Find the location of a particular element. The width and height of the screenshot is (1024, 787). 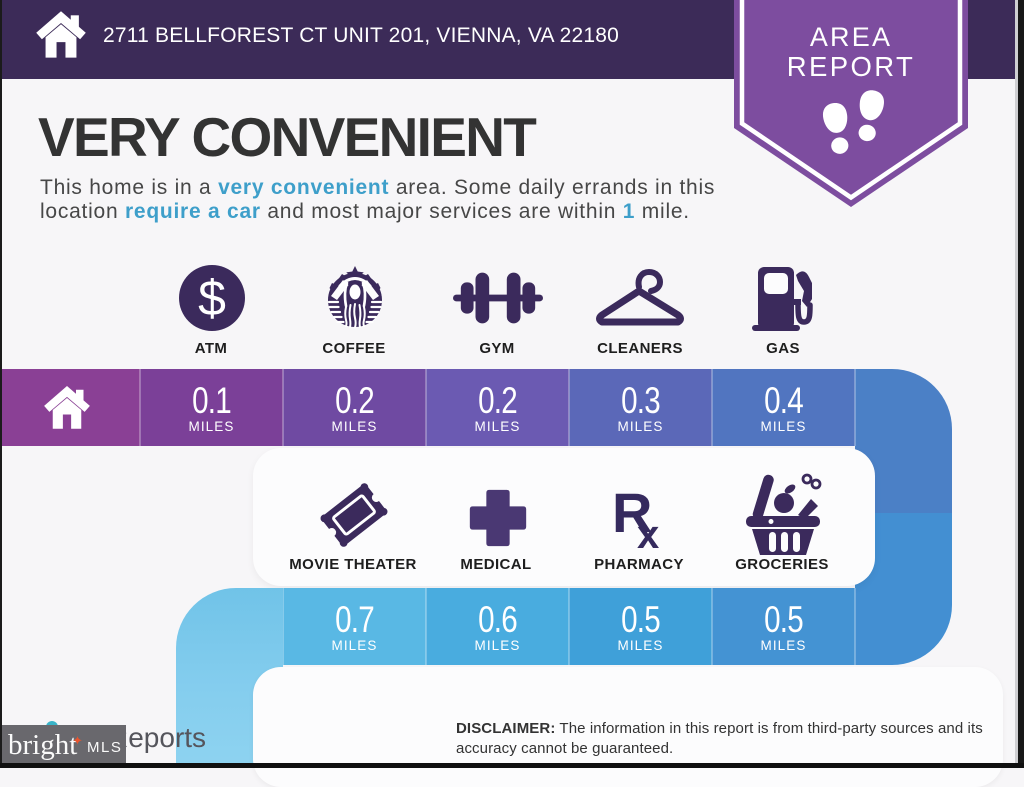

svg-text: AREA is located at coordinates (851, 37).